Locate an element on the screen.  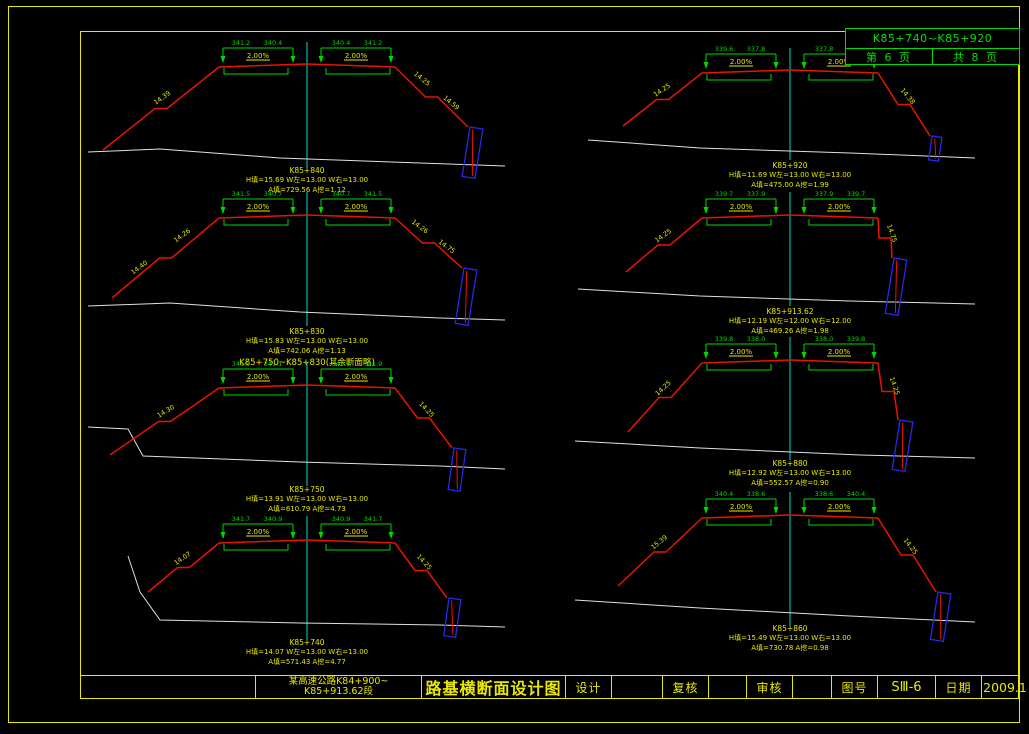
project-name-line2: K85+913.62段 is located at coordinates (338, 691).